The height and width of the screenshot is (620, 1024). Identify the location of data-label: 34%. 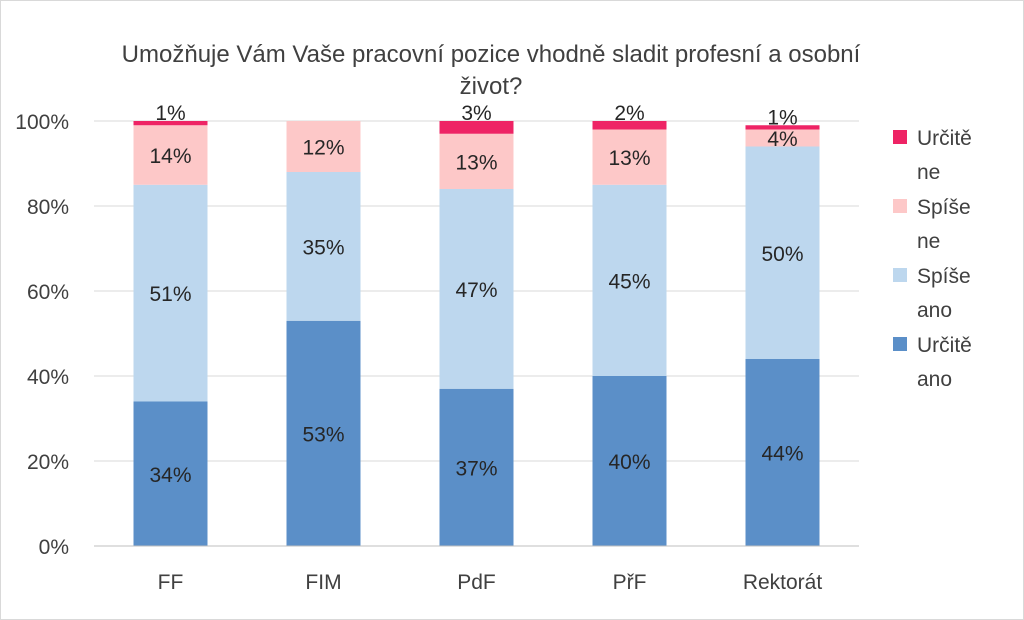
(170, 475).